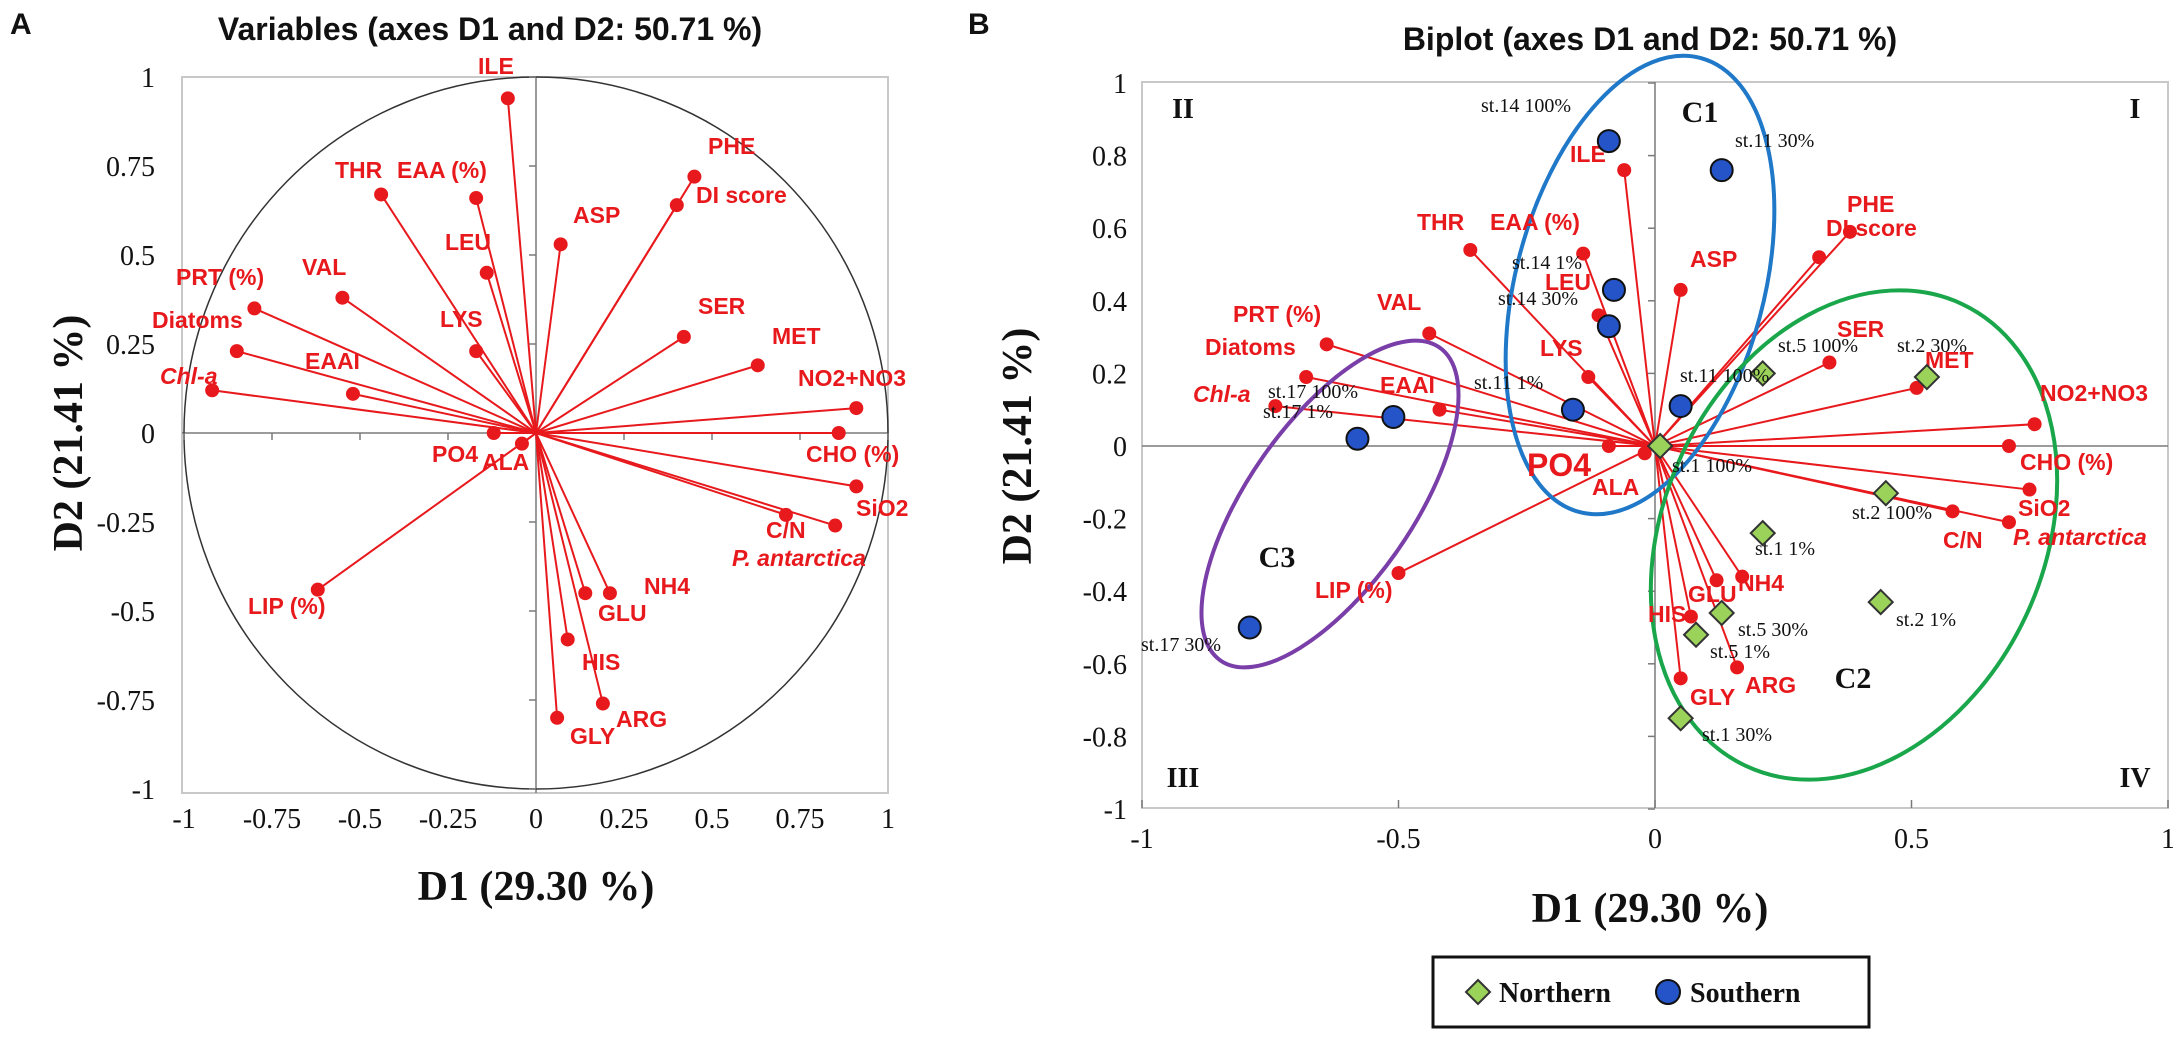 The height and width of the screenshot is (1037, 2173). Describe the element at coordinates (342, 297) in the screenshot. I see `a-point-val` at that location.